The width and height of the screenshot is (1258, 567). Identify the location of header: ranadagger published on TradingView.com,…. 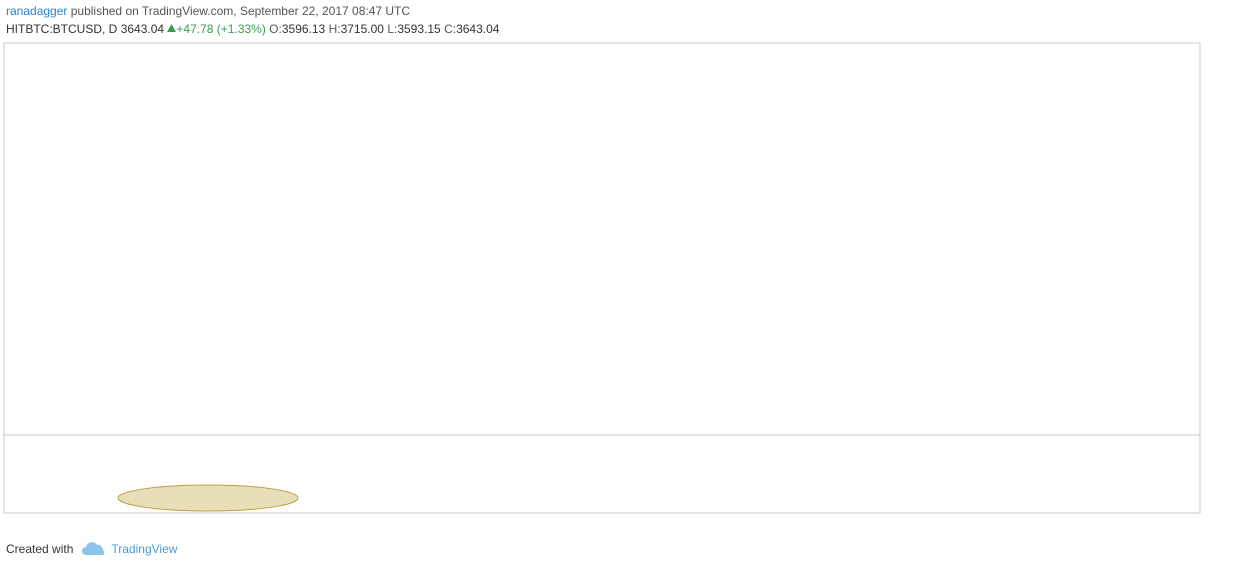
(252, 20).